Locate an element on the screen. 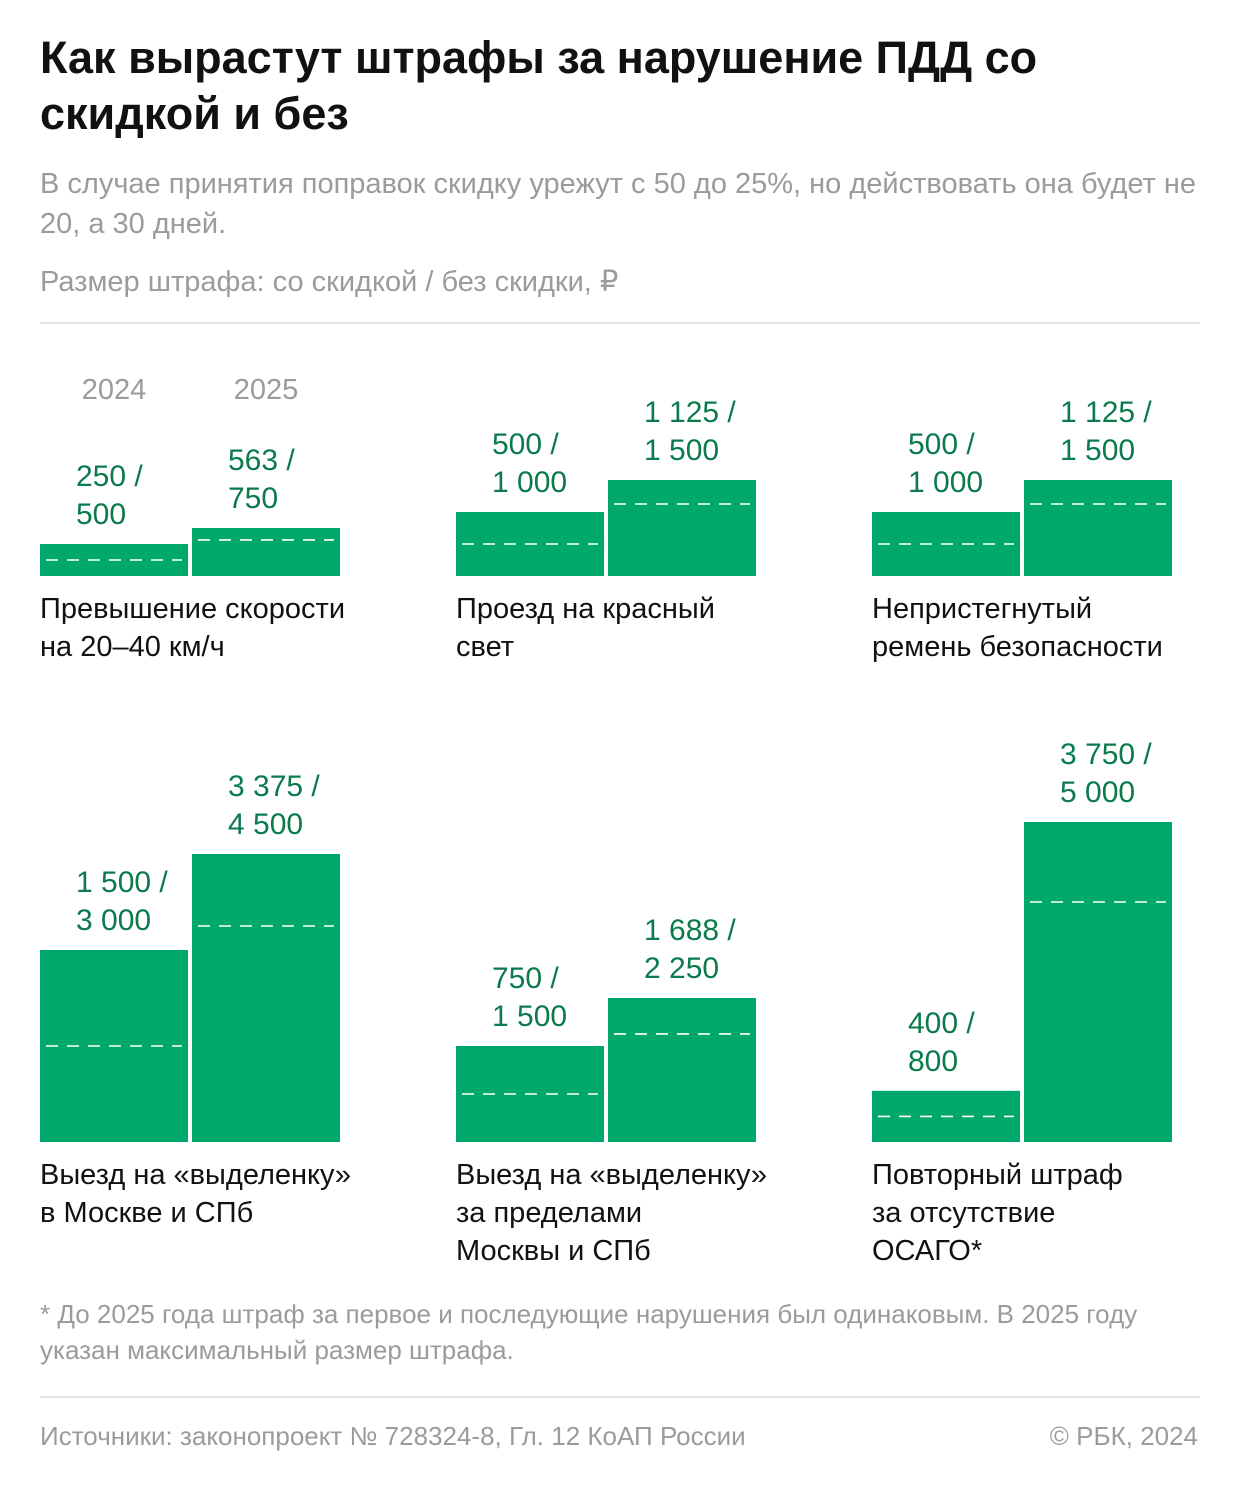  year-label: 2024 is located at coordinates (114, 390).